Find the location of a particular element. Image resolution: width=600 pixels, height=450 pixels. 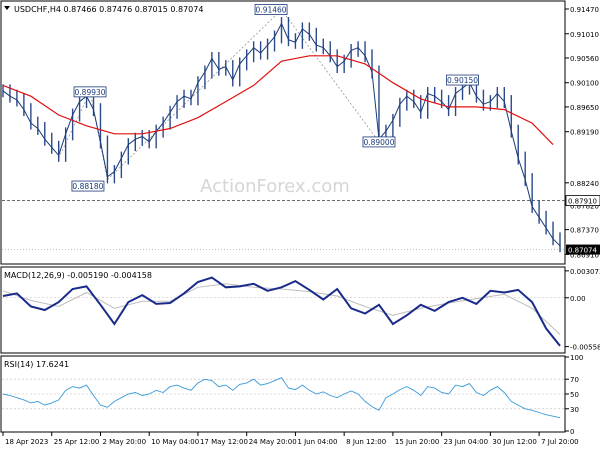

price-annotation-label: 0.91460 is located at coordinates (271, 10).